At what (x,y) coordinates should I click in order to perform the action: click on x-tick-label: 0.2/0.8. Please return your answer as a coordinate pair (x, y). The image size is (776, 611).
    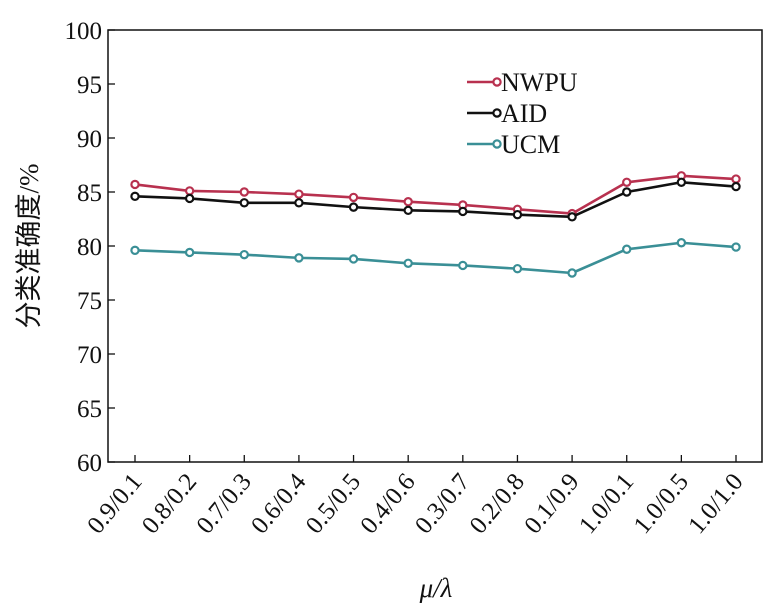
    Looking at the image, I should click on (497, 504).